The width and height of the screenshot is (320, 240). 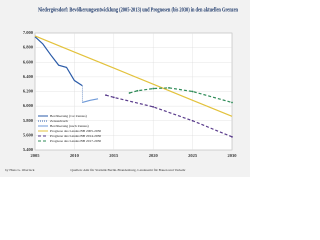 I want to click on y-tick-label: 6.400, so click(x=28, y=76).